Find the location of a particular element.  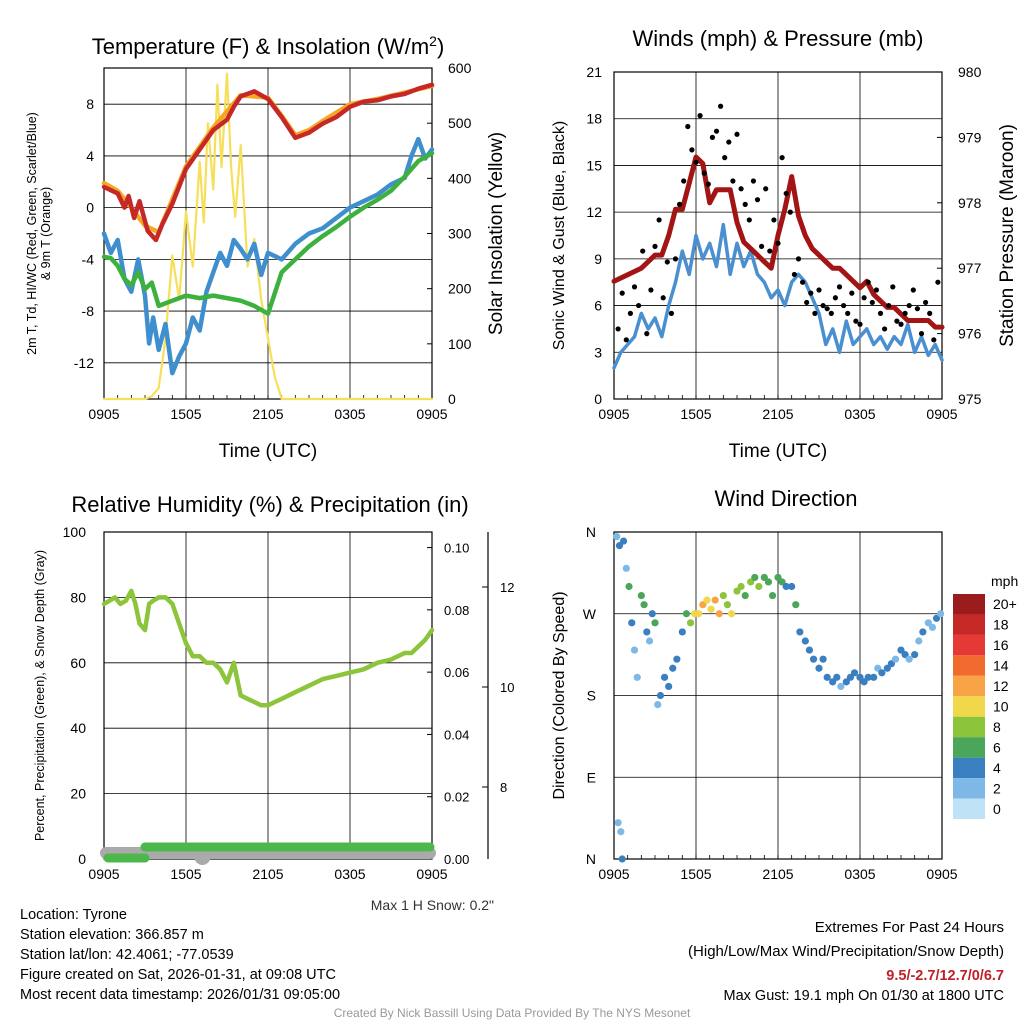

y2-tick-label: 0.00 is located at coordinates (456, 859).